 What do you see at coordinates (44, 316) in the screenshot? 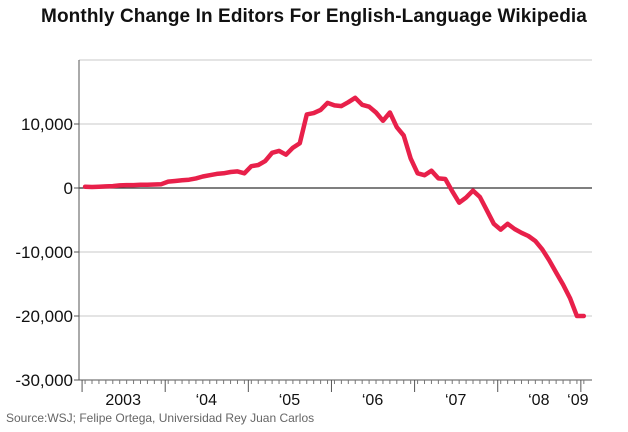
I see `y-tick-label: -20,000` at bounding box center [44, 316].